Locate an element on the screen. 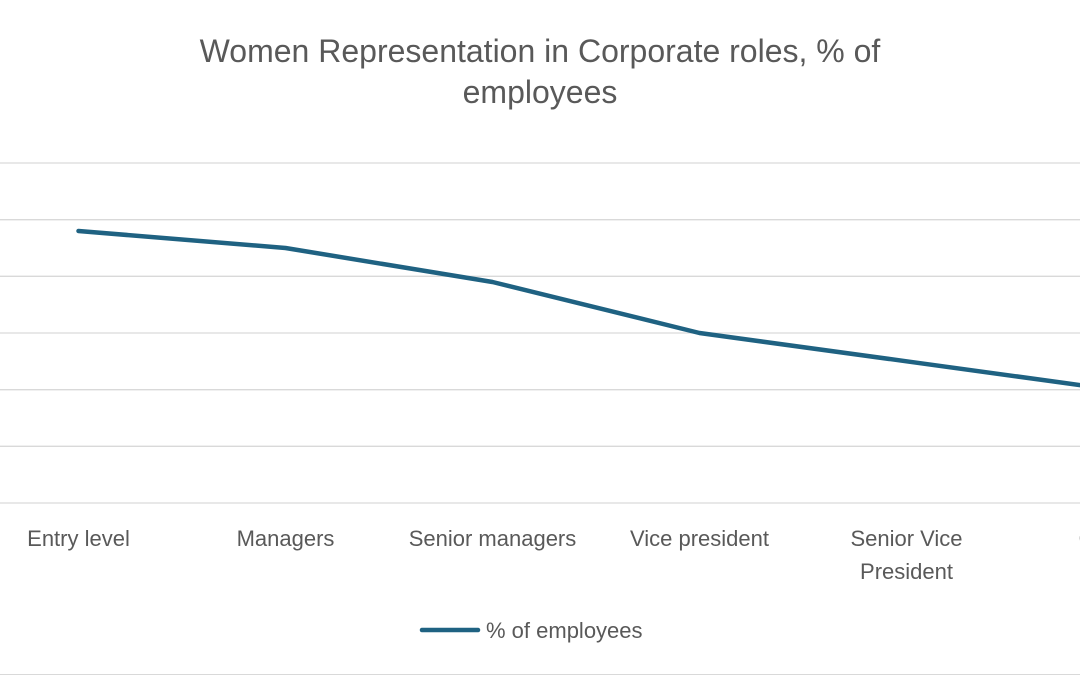  x-tick-label: Managers is located at coordinates (286, 538).